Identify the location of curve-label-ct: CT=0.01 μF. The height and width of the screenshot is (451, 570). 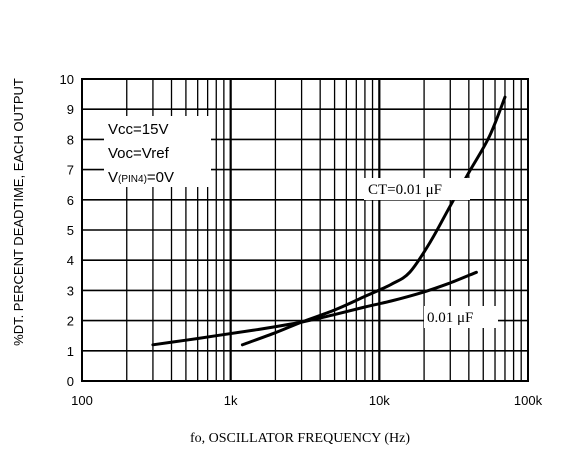
(417, 189).